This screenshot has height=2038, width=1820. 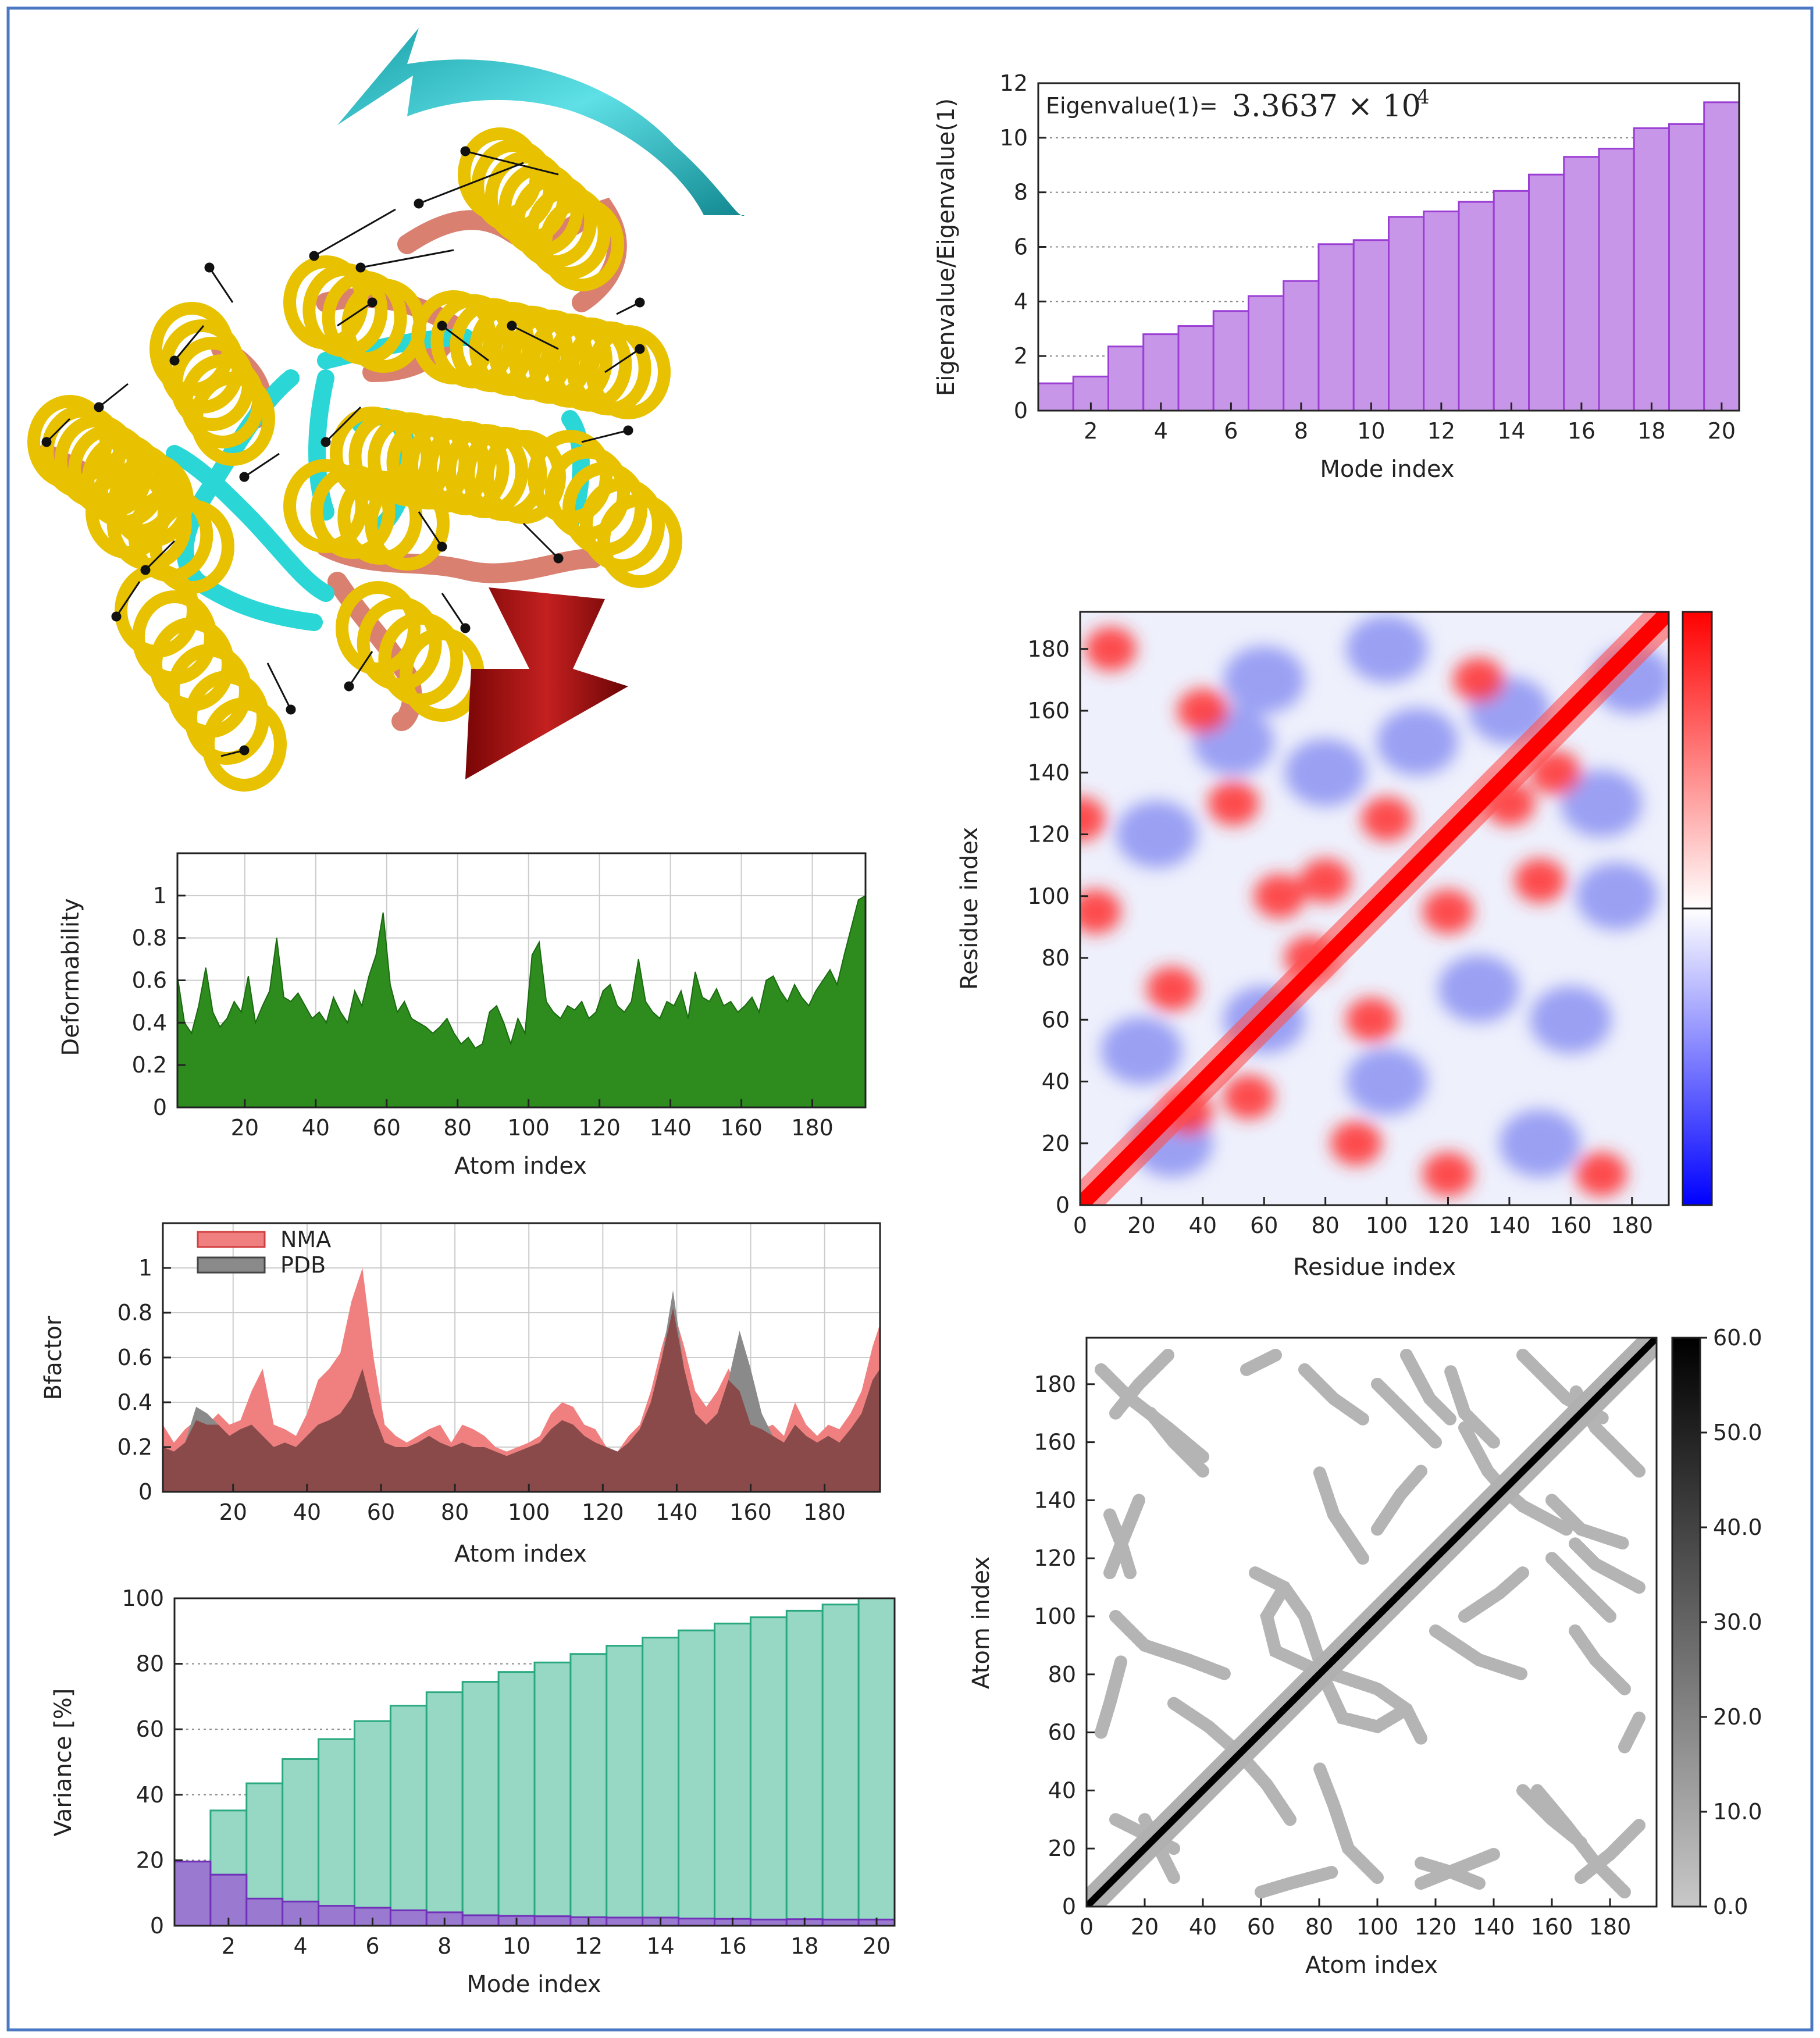 What do you see at coordinates (1738, 1527) in the screenshot?
I see `colorbar-tick-label: 40.0` at bounding box center [1738, 1527].